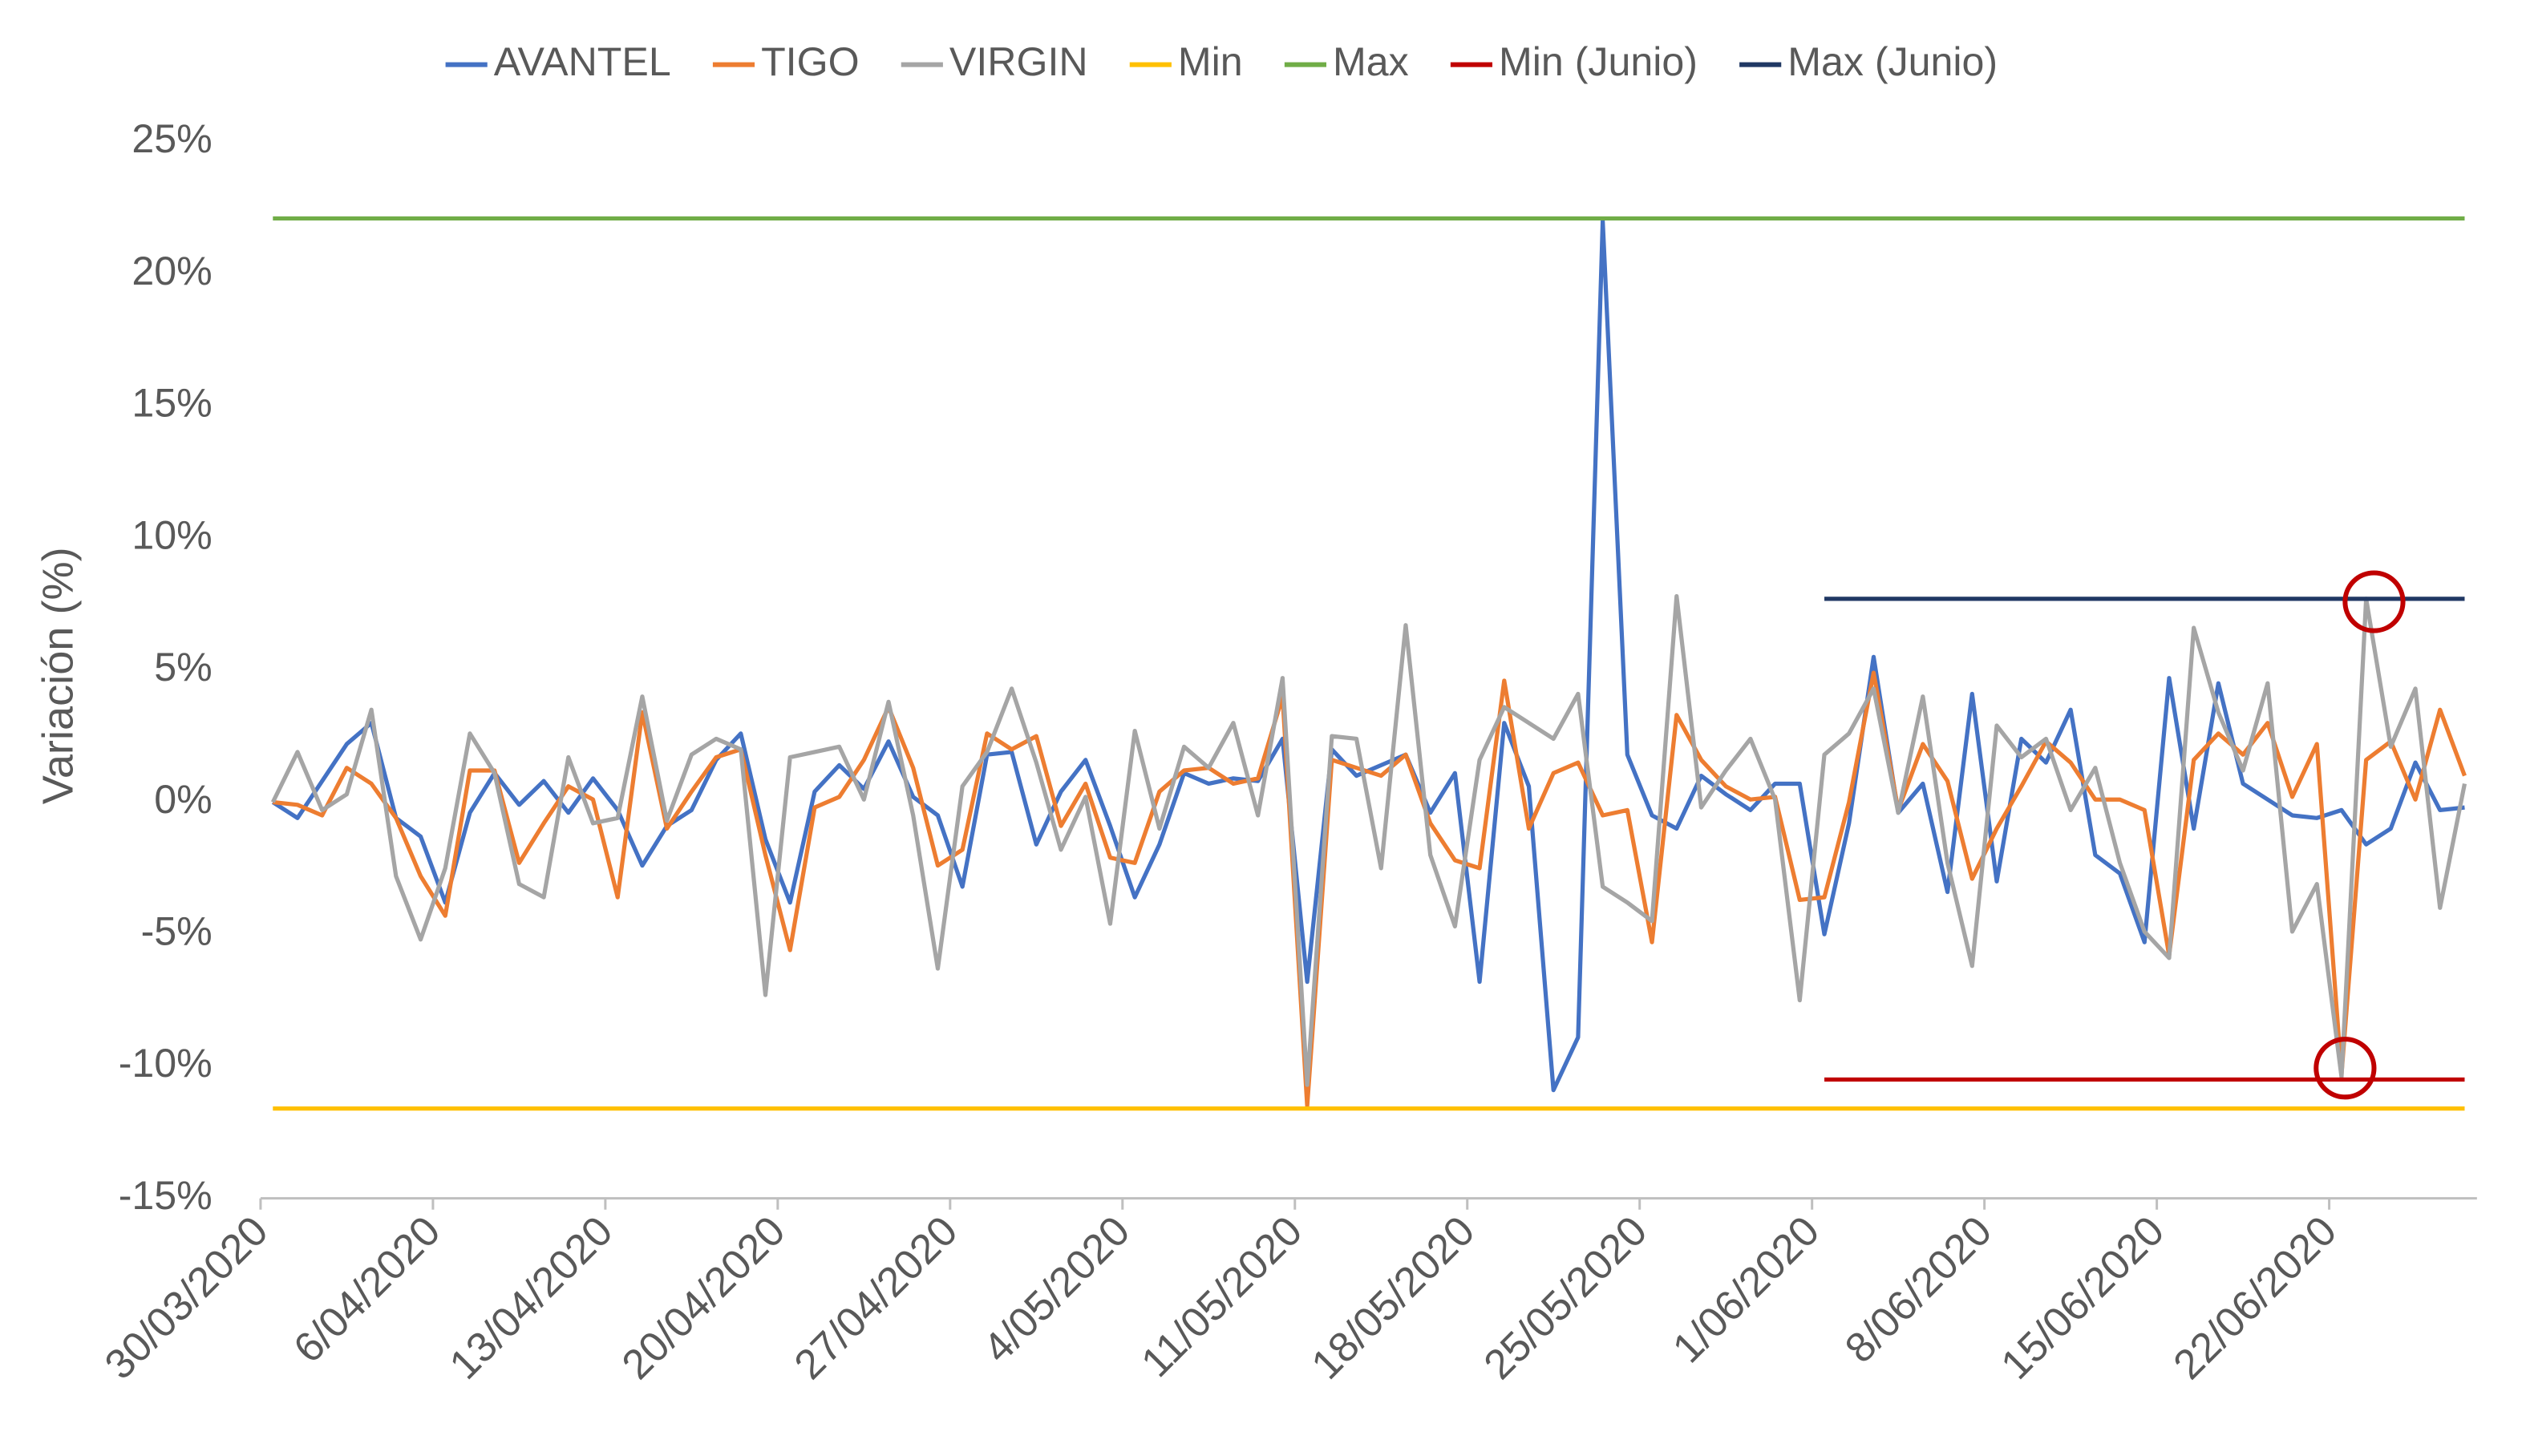 This screenshot has width=2522, height=1456. I want to click on y-tick-label: 20%, so click(172, 271).